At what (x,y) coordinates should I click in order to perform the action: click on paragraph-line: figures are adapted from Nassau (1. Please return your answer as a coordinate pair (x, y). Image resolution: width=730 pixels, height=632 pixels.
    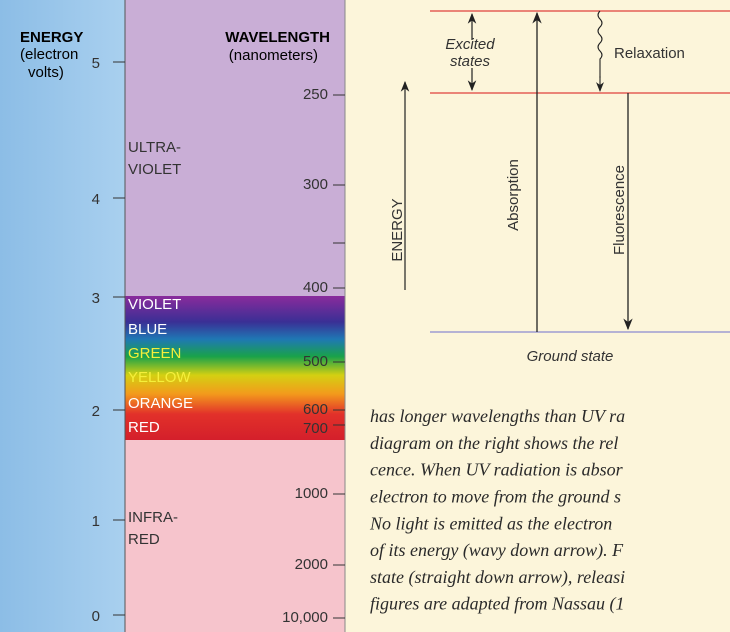
    Looking at the image, I should click on (497, 604).